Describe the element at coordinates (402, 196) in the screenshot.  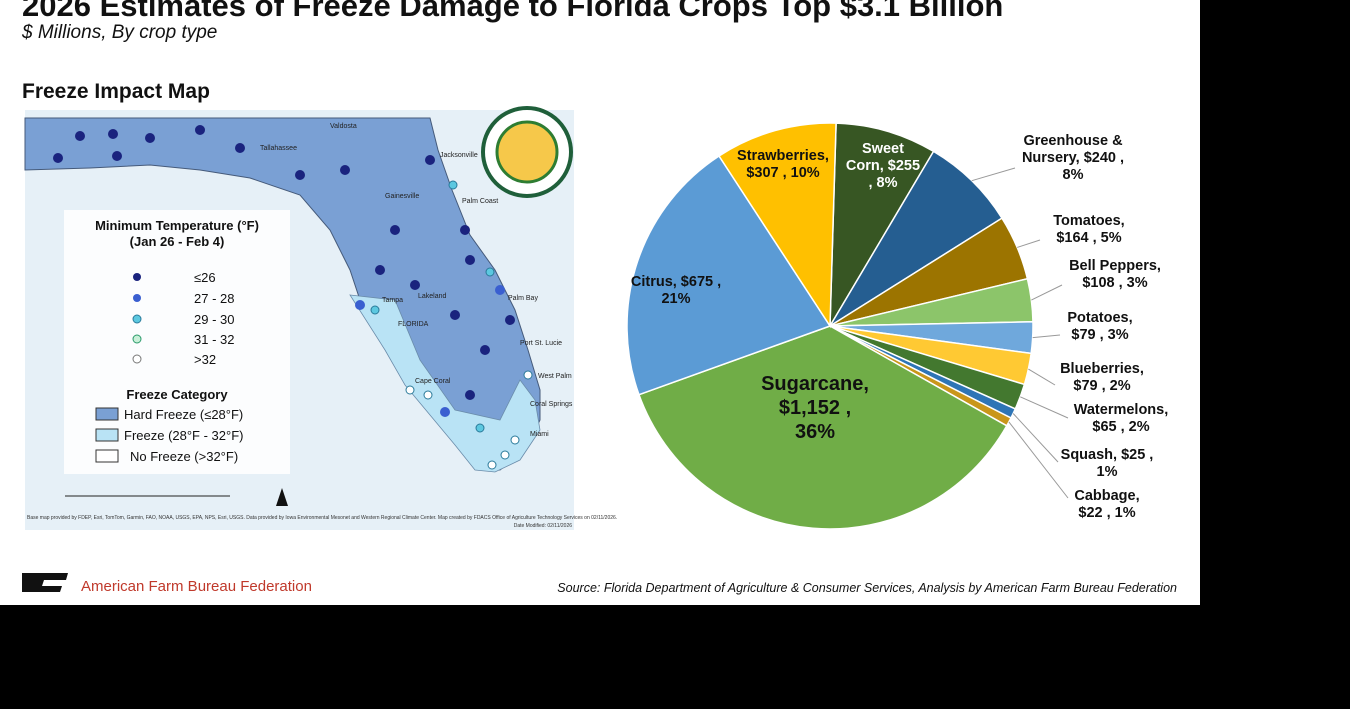
I see `place-label: Gainesville` at that location.